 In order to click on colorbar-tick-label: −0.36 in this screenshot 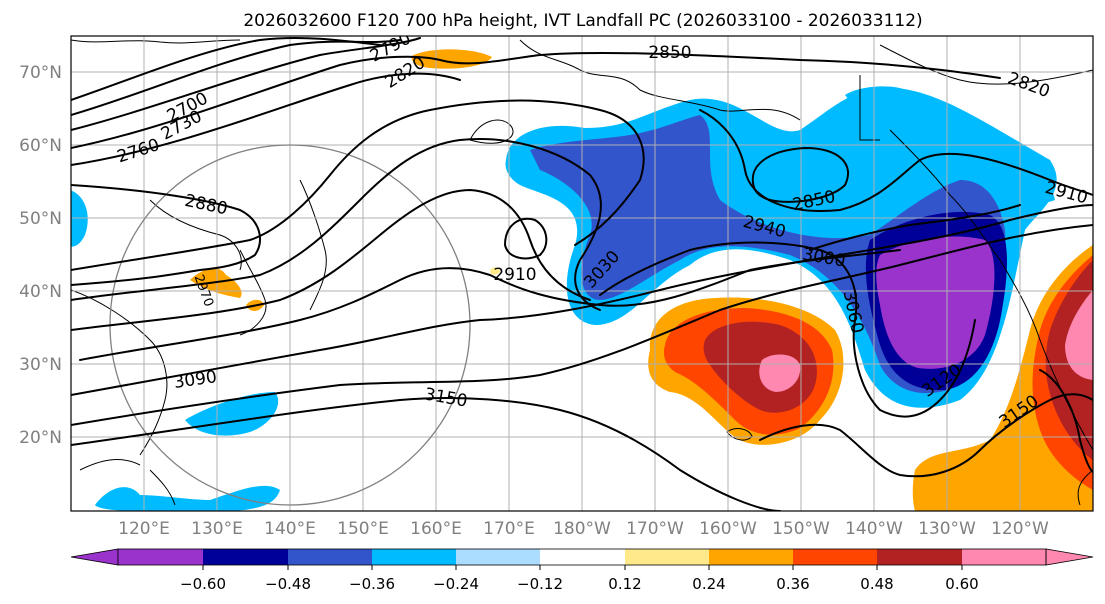, I will do `click(372, 584)`.